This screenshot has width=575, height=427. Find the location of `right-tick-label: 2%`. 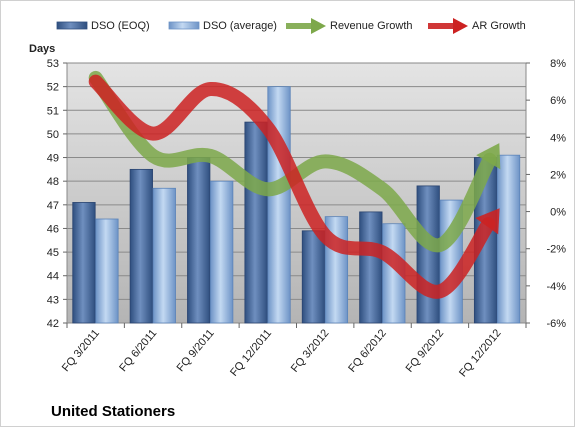

right-tick-label: 2% is located at coordinates (558, 175).